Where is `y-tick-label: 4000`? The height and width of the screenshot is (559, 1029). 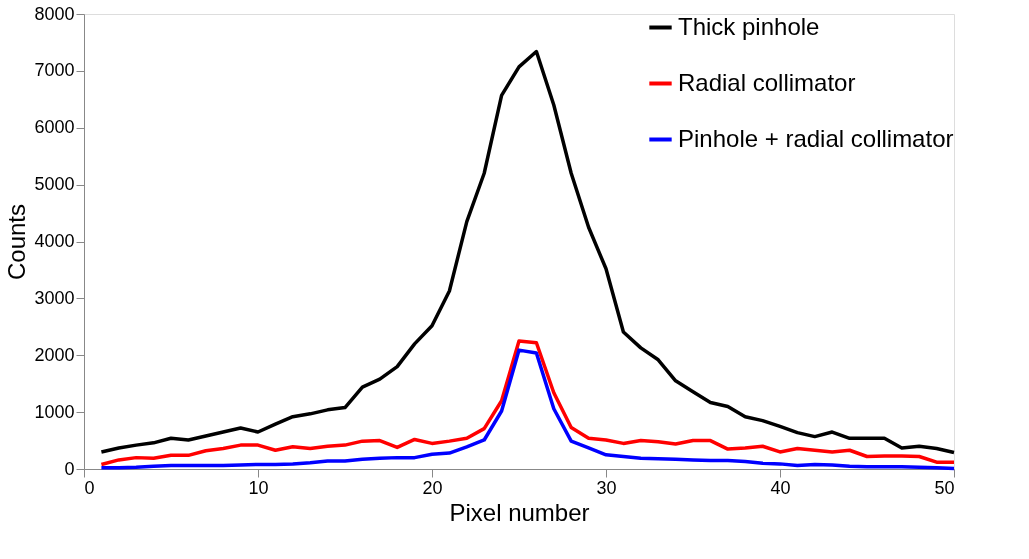
y-tick-label: 4000 is located at coordinates (54, 241).